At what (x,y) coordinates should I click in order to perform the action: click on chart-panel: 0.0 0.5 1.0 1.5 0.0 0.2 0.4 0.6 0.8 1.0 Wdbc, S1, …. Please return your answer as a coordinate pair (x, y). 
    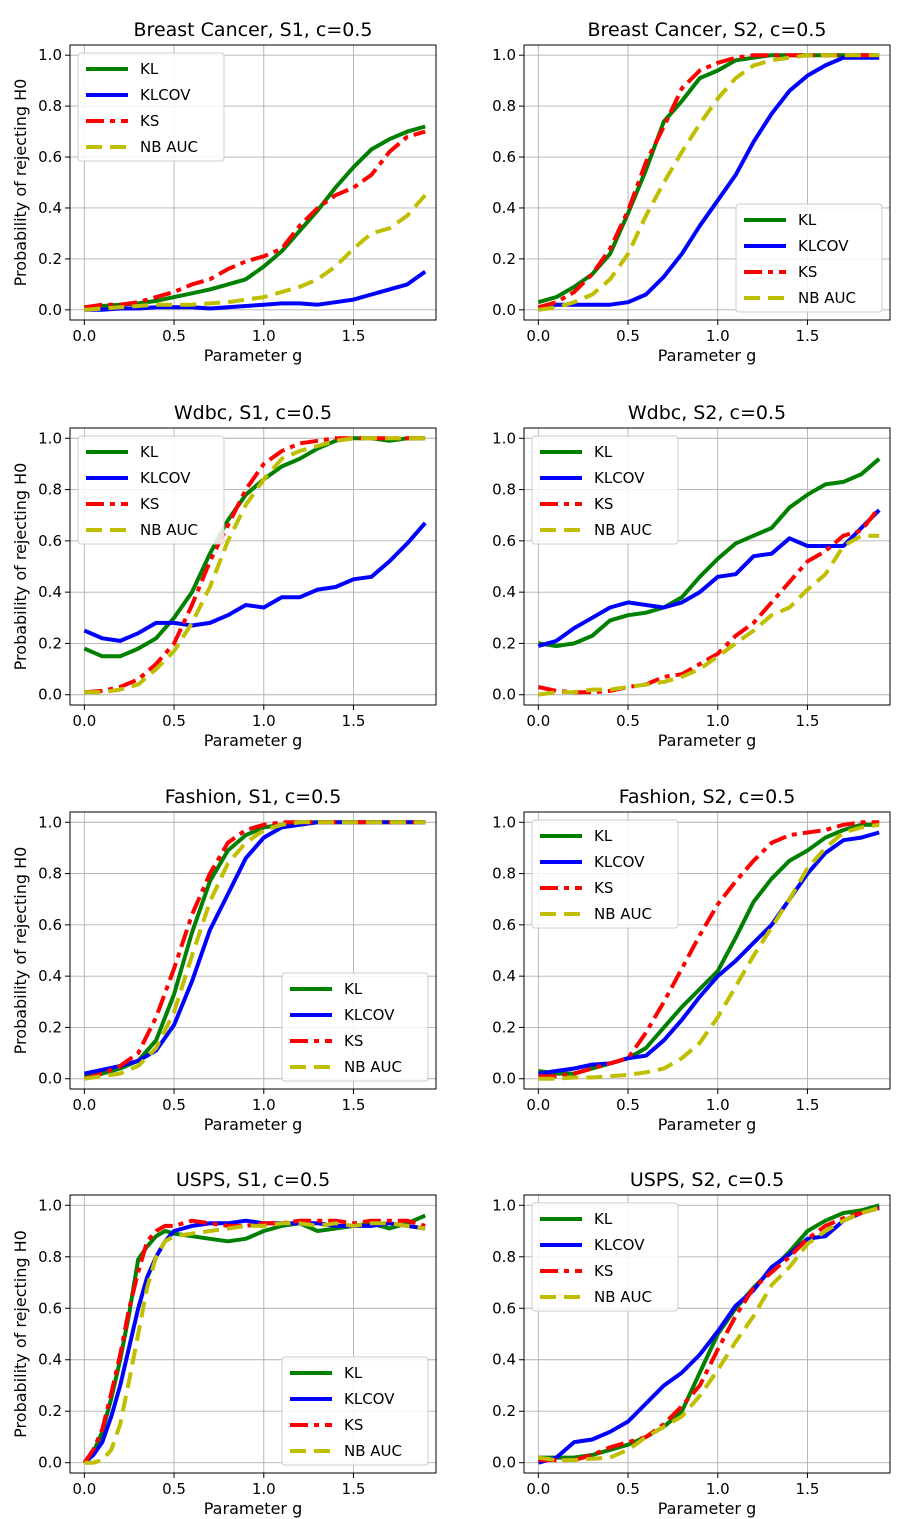
    Looking at the image, I should click on (224, 576).